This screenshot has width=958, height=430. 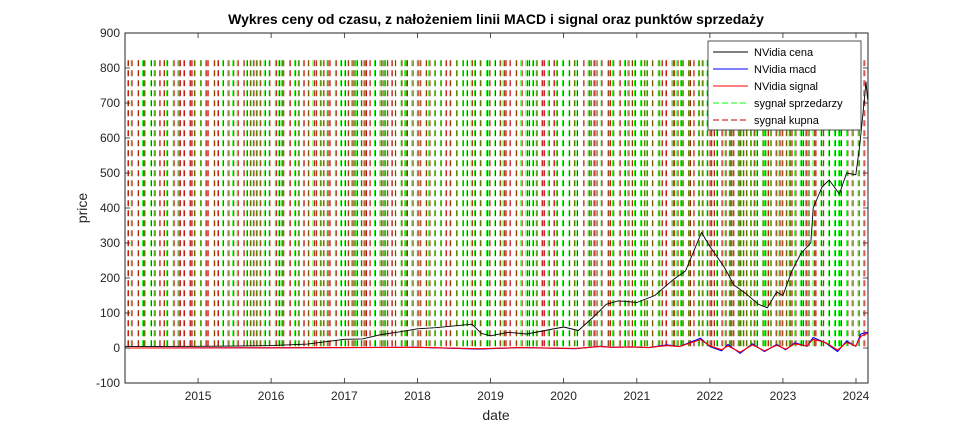 What do you see at coordinates (110, 313) in the screenshot?
I see `y-tick-label: 100` at bounding box center [110, 313].